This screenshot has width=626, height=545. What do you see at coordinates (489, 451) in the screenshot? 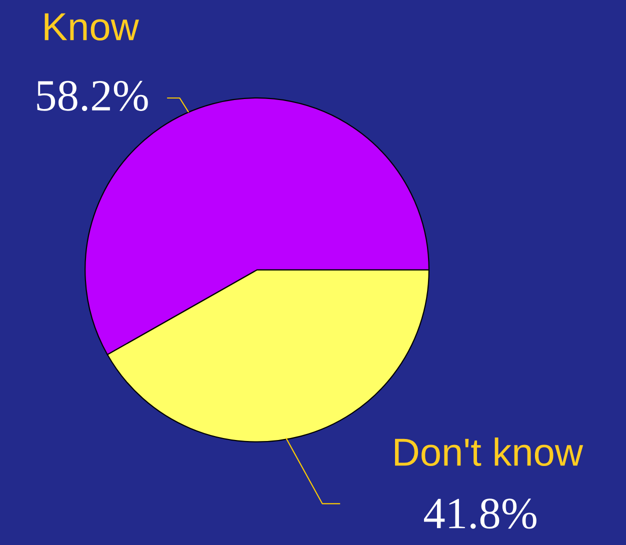
I see `slice-label: Don't know` at bounding box center [489, 451].